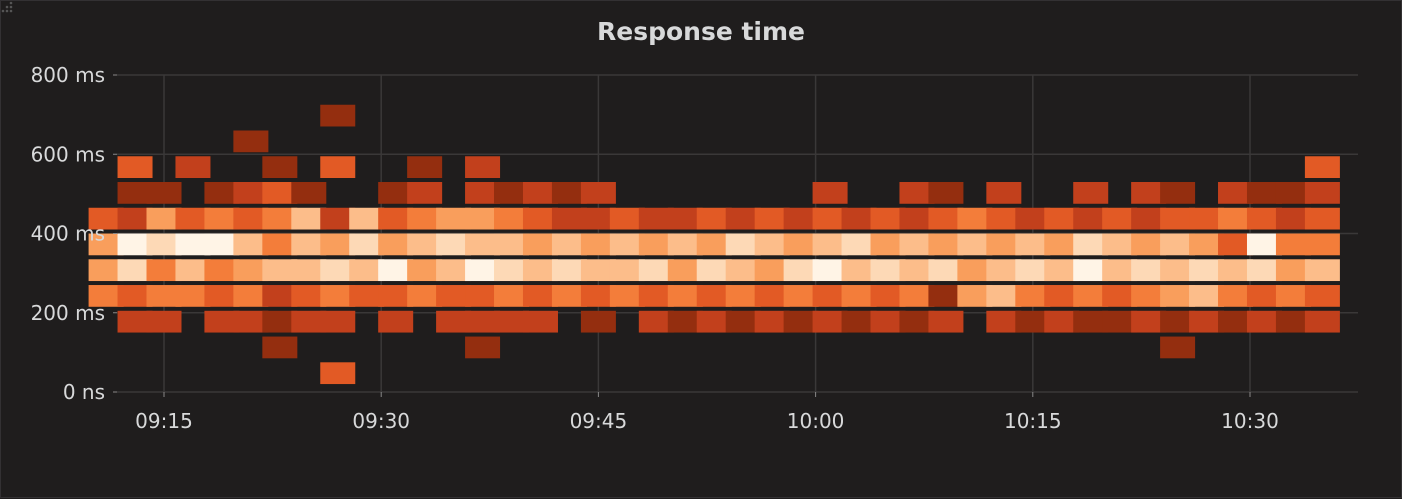 The height and width of the screenshot is (499, 1402). I want to click on resize-handle-icon, so click(7, 7).